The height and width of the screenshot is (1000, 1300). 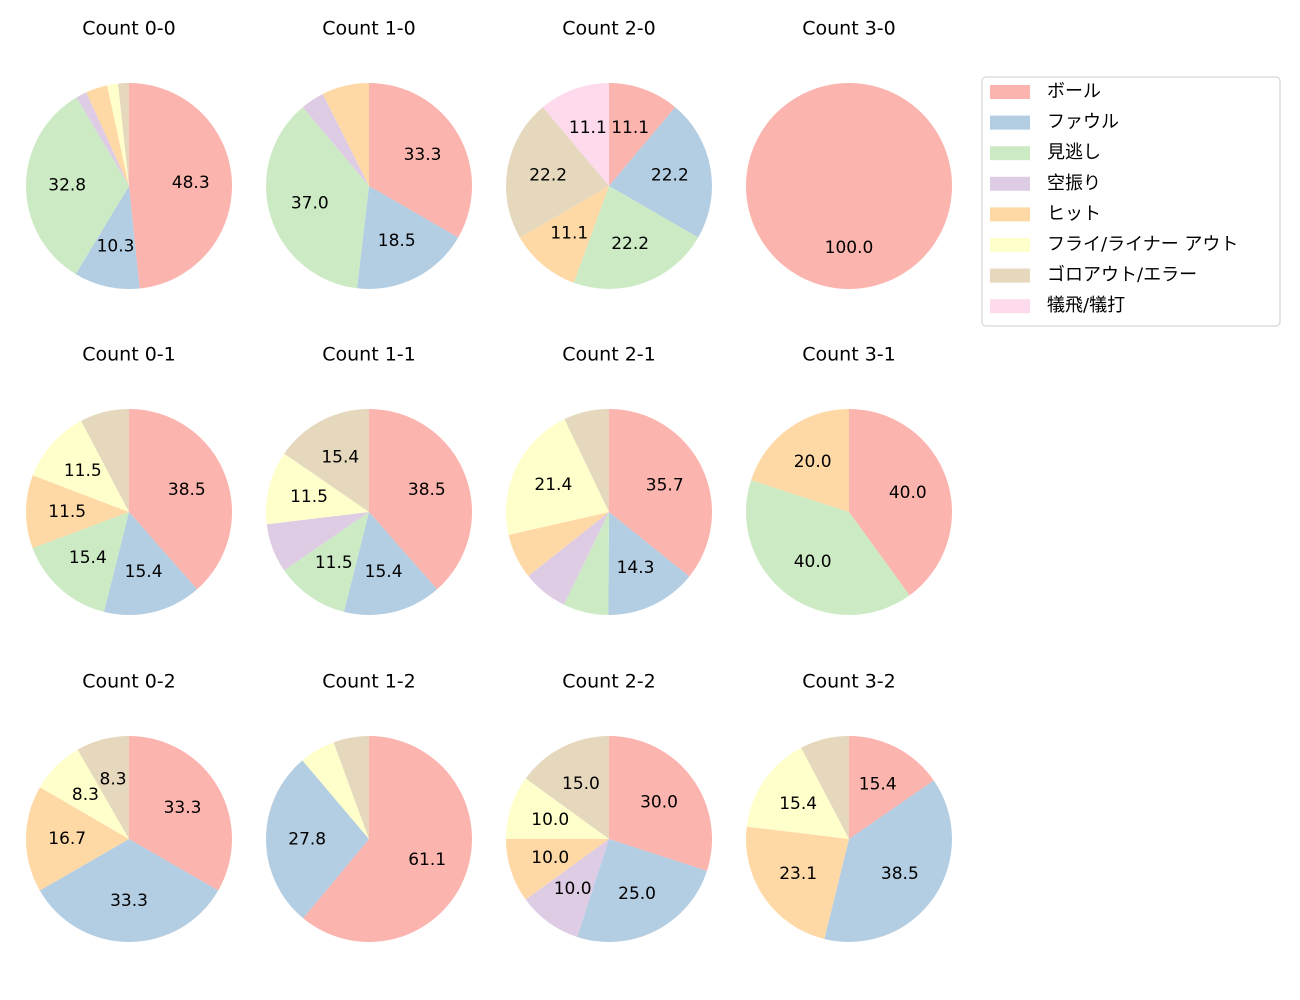 What do you see at coordinates (397, 241) in the screenshot?
I see `value-label: 18.5` at bounding box center [397, 241].